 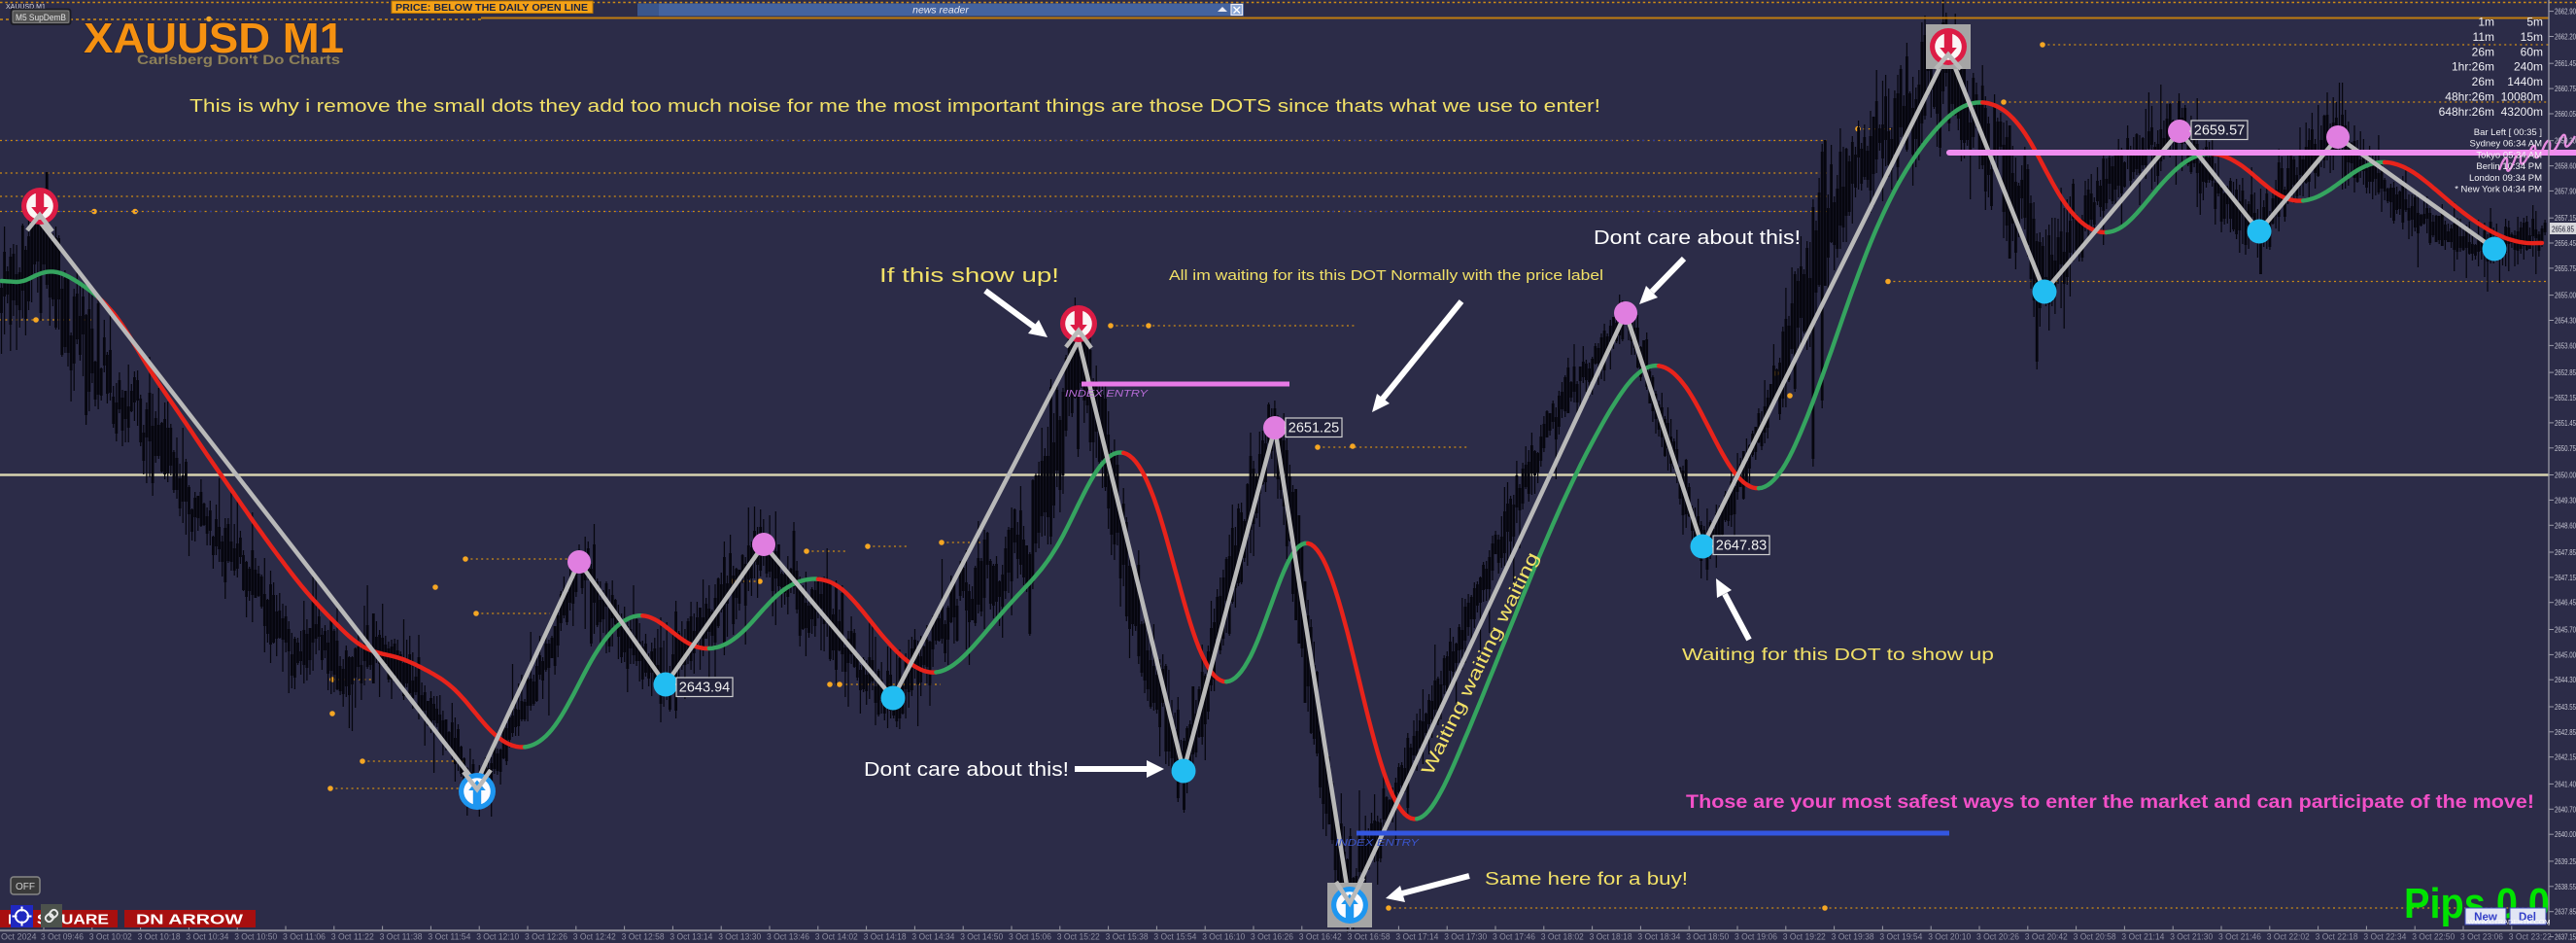 What do you see at coordinates (1030, 937) in the screenshot?
I see `svg-text: 3 Oct 15:06` at bounding box center [1030, 937].